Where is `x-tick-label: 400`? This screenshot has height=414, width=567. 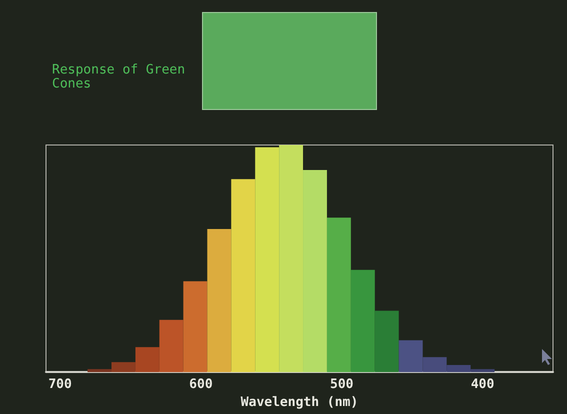 x-tick-label: 400 is located at coordinates (482, 384).